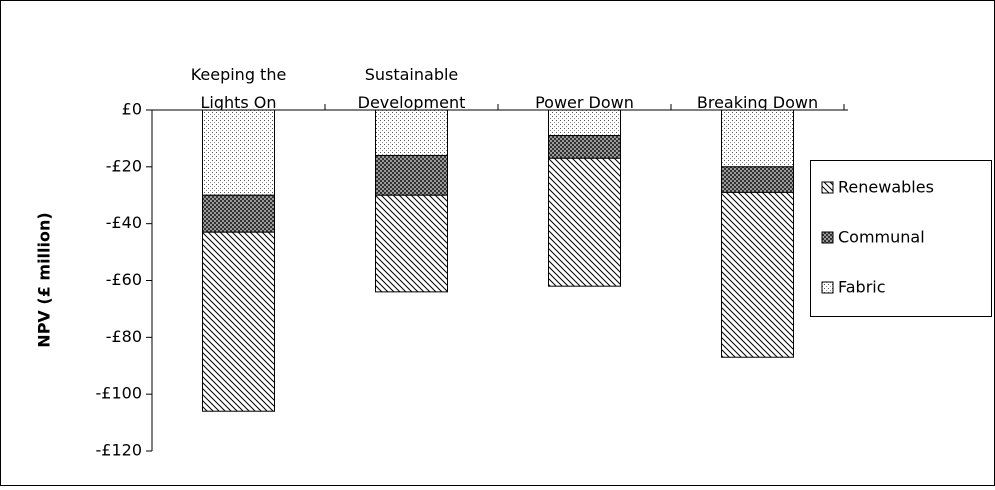 The image size is (995, 490). What do you see at coordinates (132, 109) in the screenshot?
I see `y-tick-label: £0` at bounding box center [132, 109].